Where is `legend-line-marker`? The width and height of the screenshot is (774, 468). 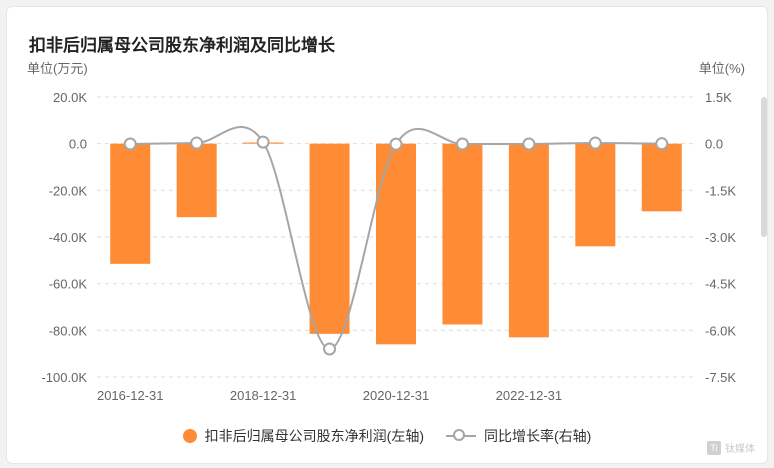
legend-line-marker is located at coordinates (461, 436).